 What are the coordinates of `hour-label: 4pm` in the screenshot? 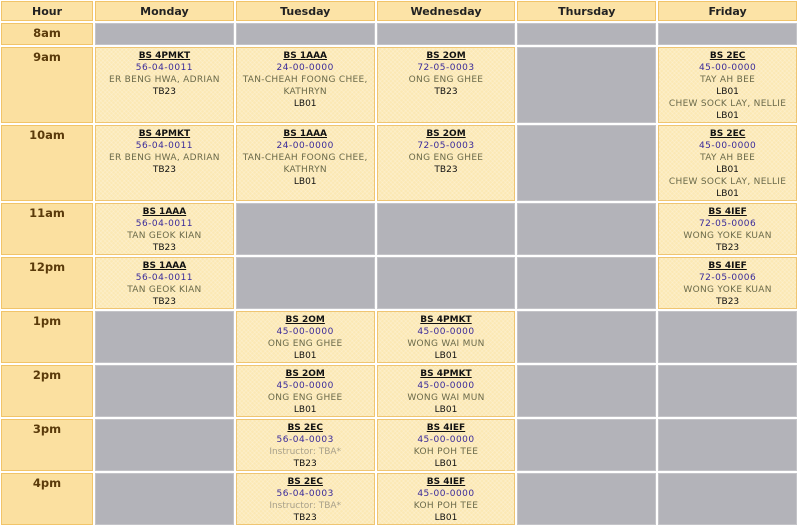 It's located at (47, 499).